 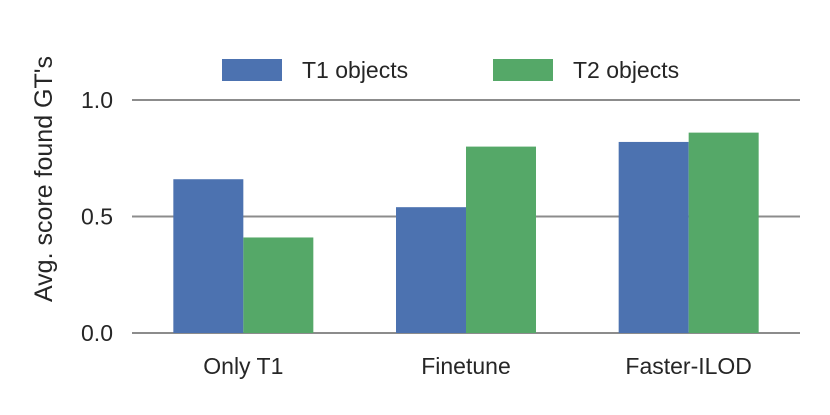 I want to click on y-tick-label: 1.0, so click(x=97, y=100).